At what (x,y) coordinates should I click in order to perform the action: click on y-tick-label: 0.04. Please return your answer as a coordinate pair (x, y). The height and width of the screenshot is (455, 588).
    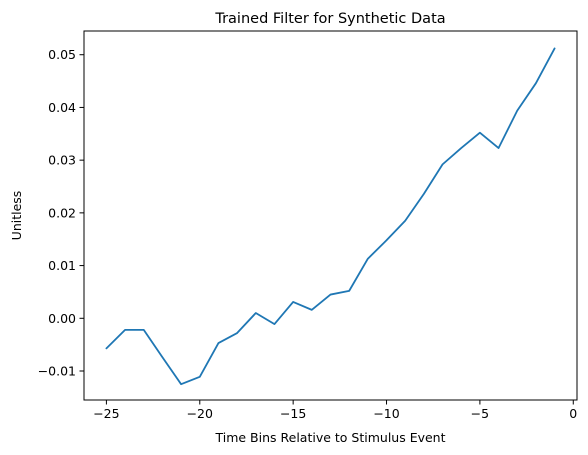
    Looking at the image, I should click on (62, 107).